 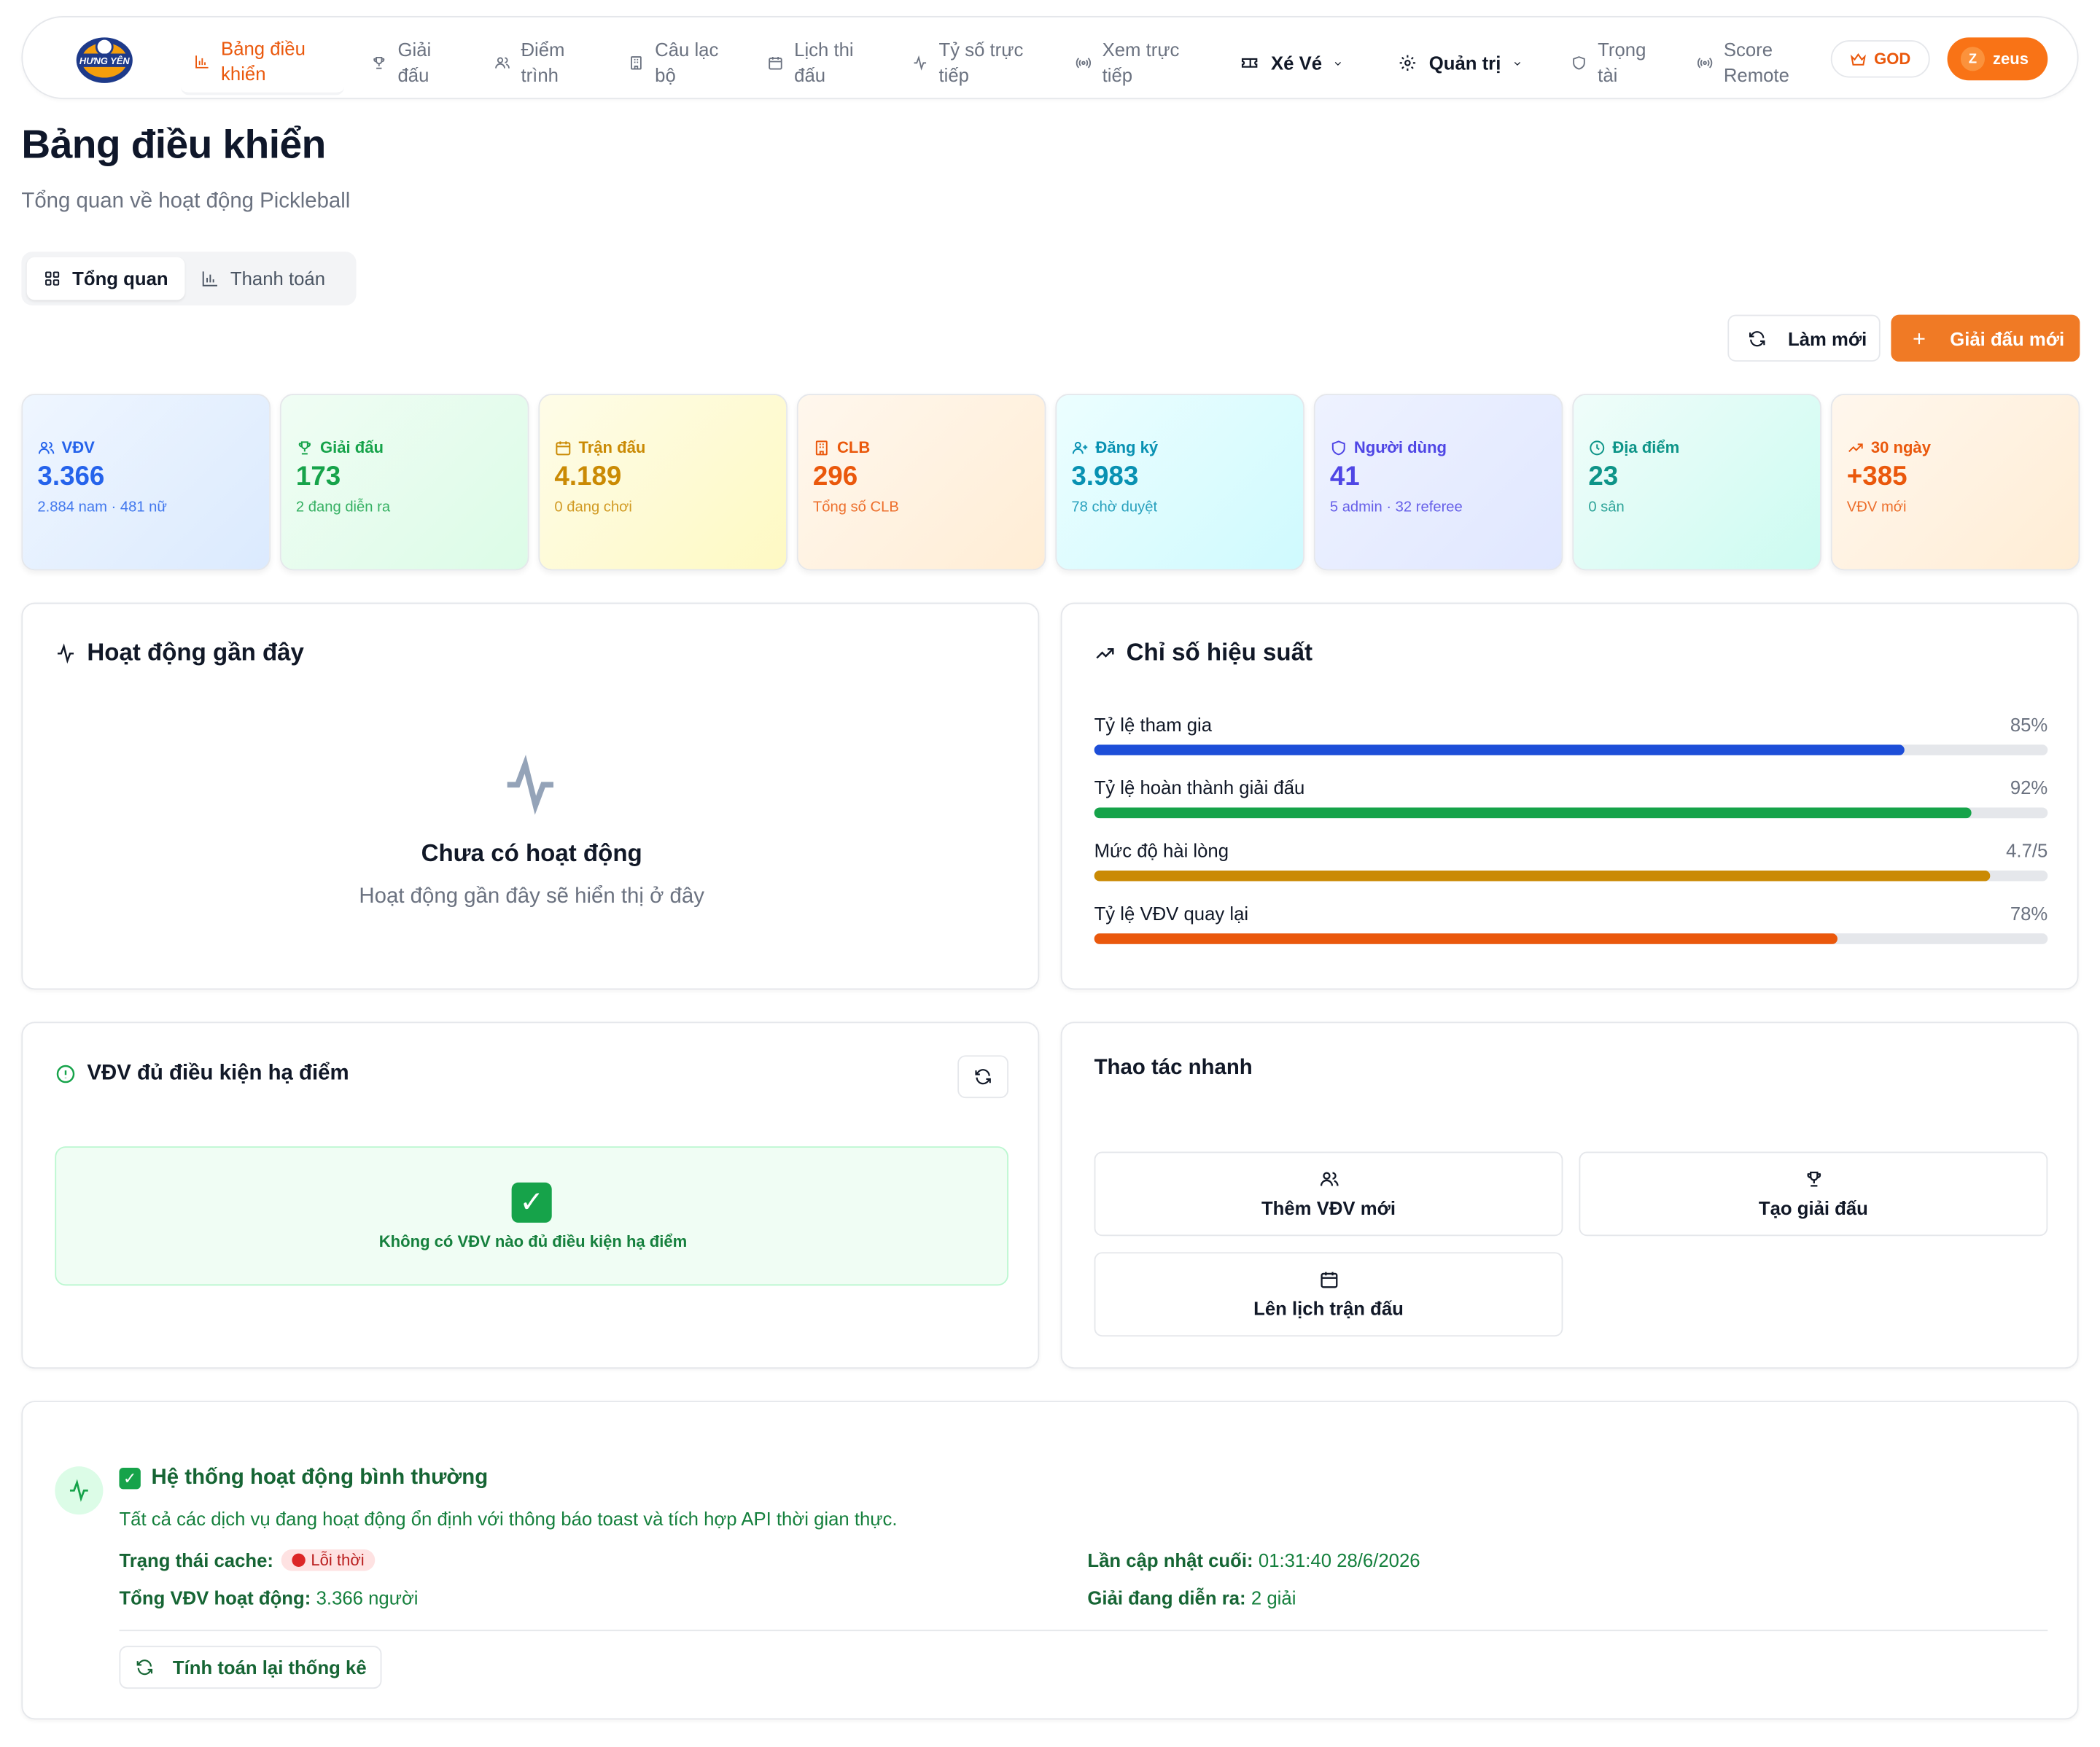 I want to click on nav-label: Điểm trình, so click(x=543, y=62).